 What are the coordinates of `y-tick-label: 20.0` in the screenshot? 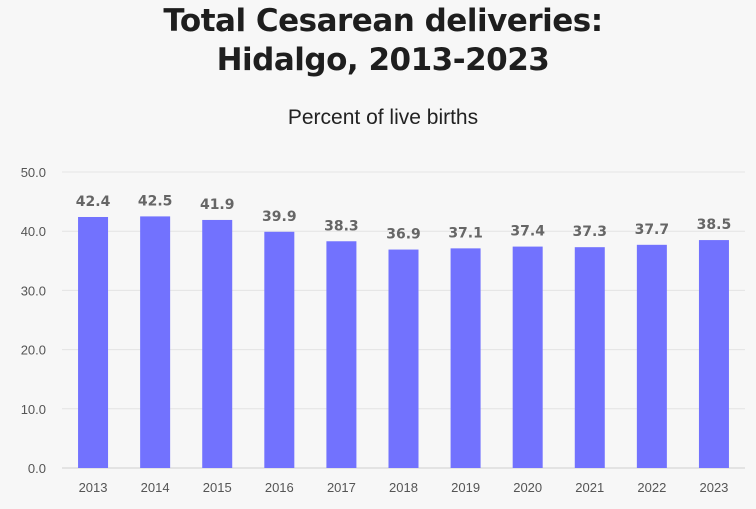 It's located at (33, 350).